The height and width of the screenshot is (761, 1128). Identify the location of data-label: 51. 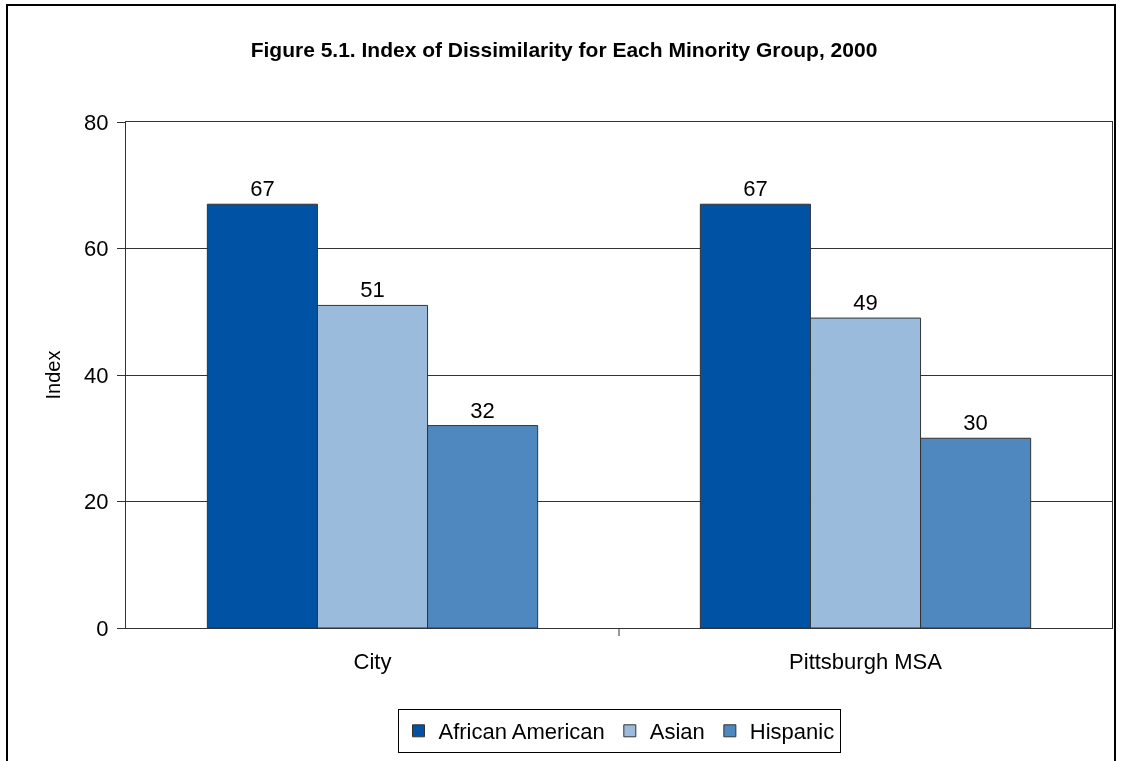
(372, 290).